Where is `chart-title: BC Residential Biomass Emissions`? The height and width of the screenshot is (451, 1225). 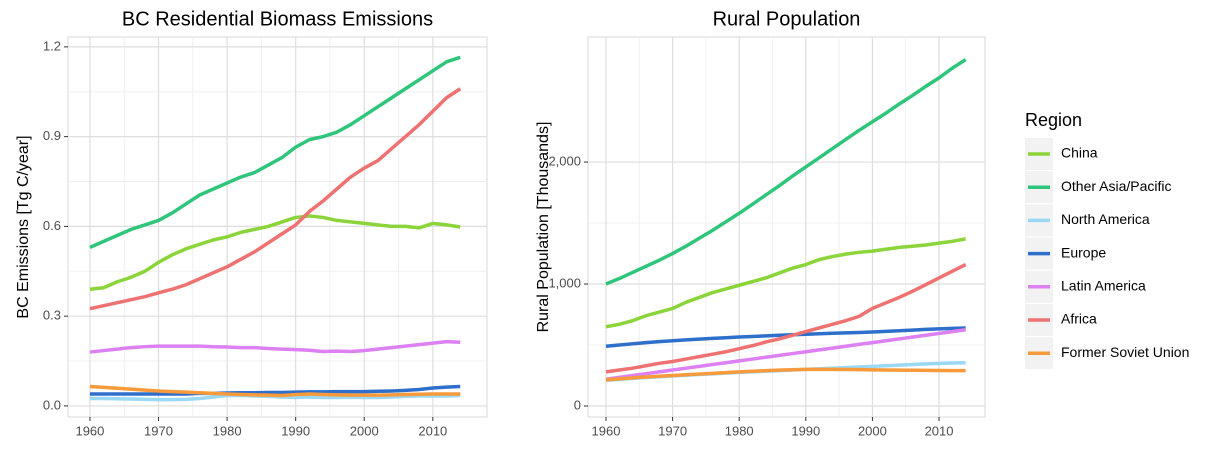
chart-title: BC Residential Biomass Emissions is located at coordinates (277, 19).